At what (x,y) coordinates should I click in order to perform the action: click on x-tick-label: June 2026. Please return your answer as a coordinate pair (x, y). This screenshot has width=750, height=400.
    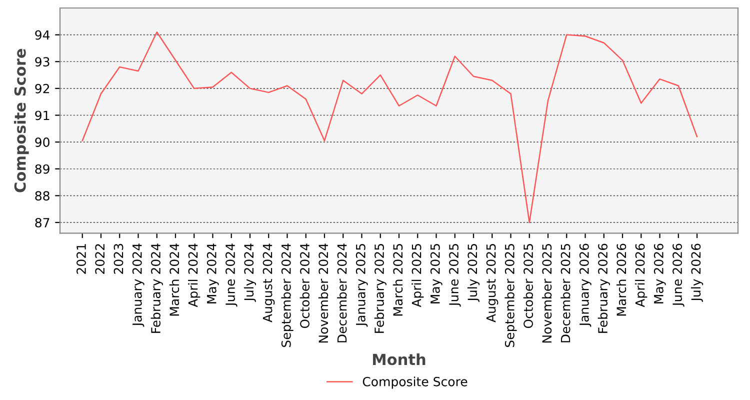
    Looking at the image, I should click on (678, 275).